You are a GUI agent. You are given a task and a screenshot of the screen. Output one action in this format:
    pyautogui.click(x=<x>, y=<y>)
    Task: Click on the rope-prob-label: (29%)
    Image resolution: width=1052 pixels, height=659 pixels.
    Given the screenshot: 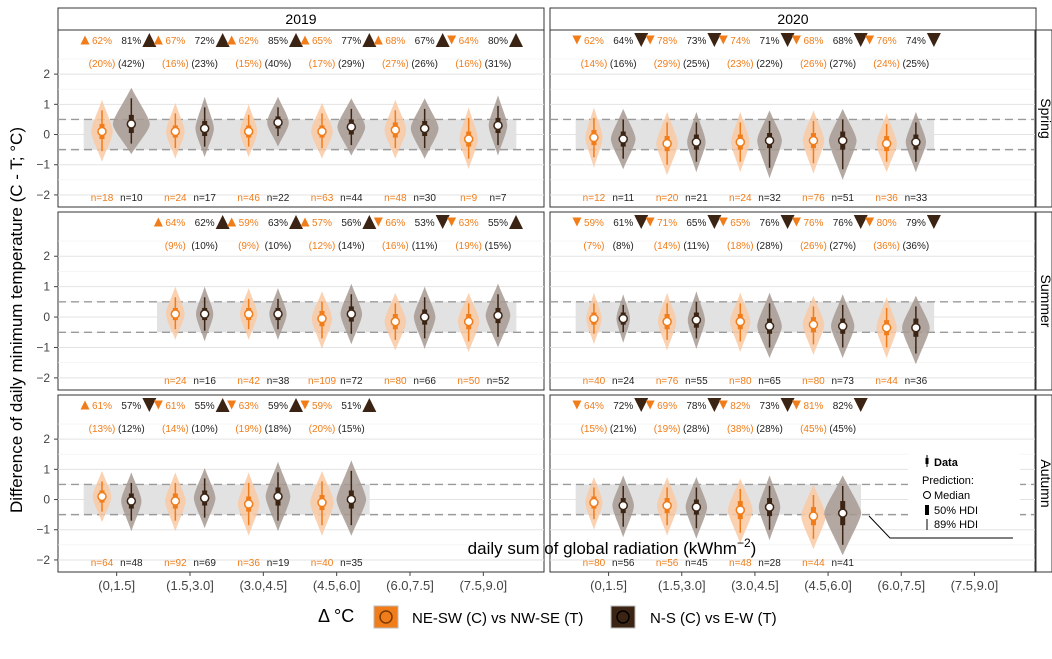 What is the action you would take?
    pyautogui.click(x=667, y=64)
    